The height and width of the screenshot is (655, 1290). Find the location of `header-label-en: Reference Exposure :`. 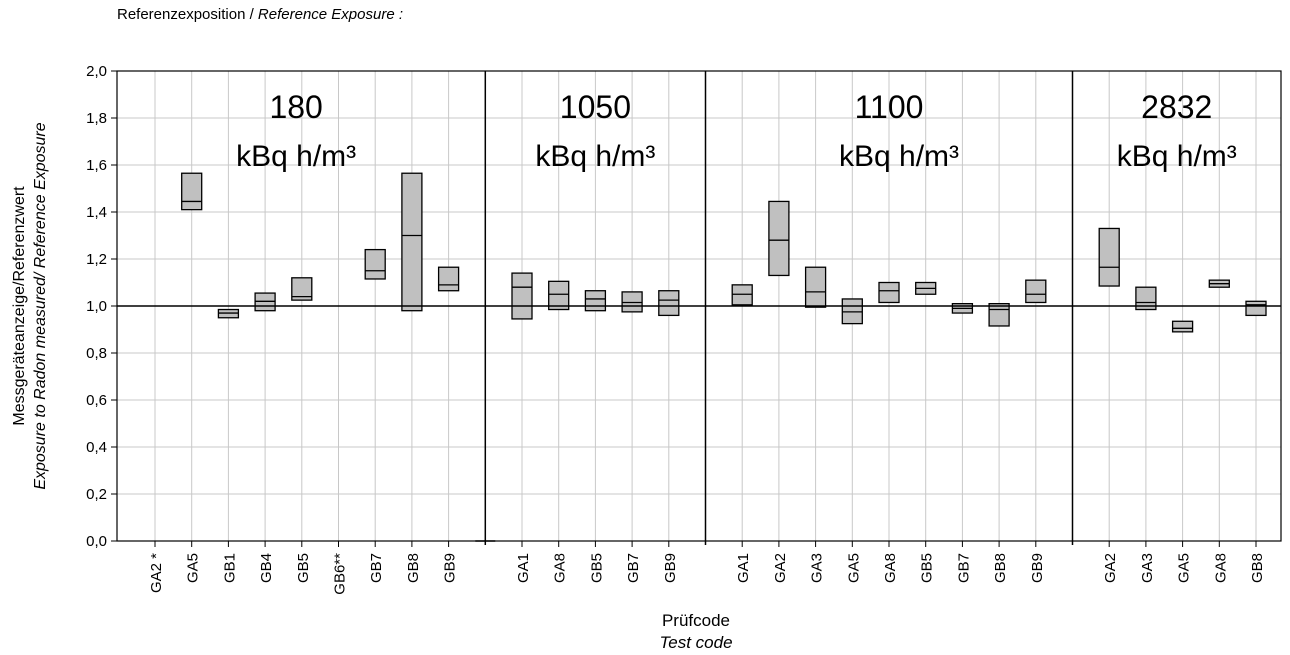

header-label-en: Reference Exposure : is located at coordinates (330, 14).